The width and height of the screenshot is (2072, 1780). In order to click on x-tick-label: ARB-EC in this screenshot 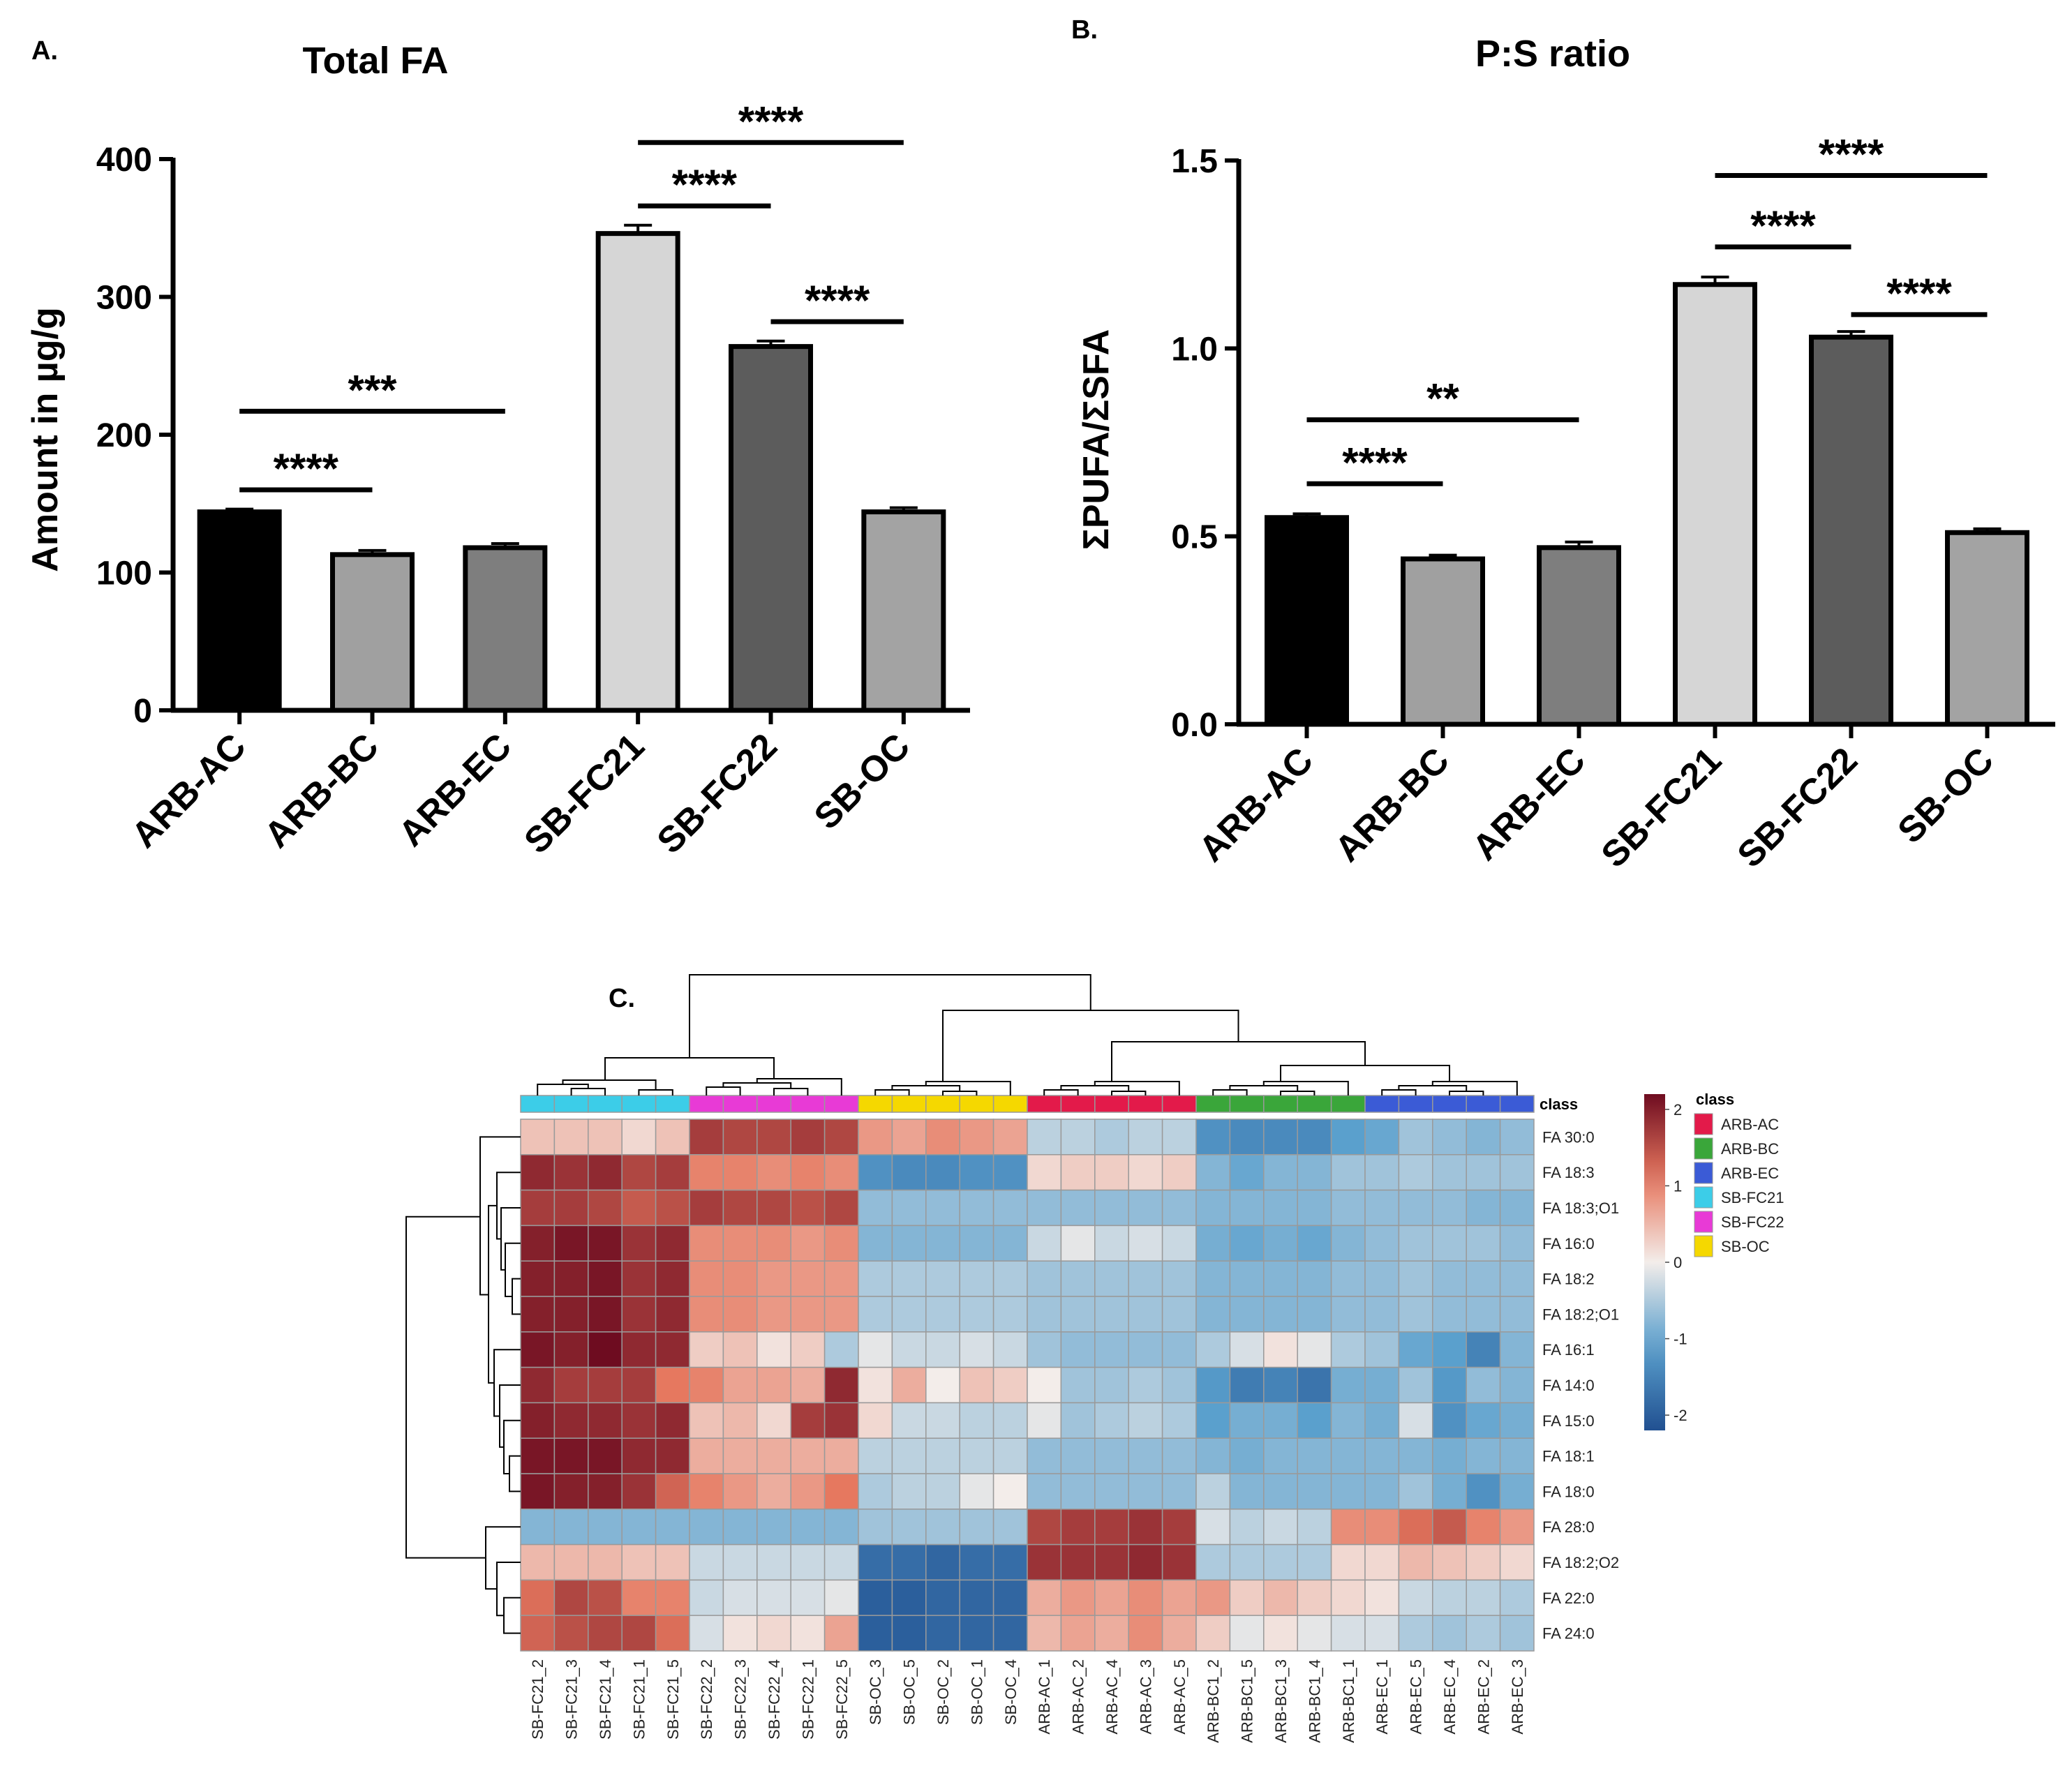, I will do `click(455, 790)`.